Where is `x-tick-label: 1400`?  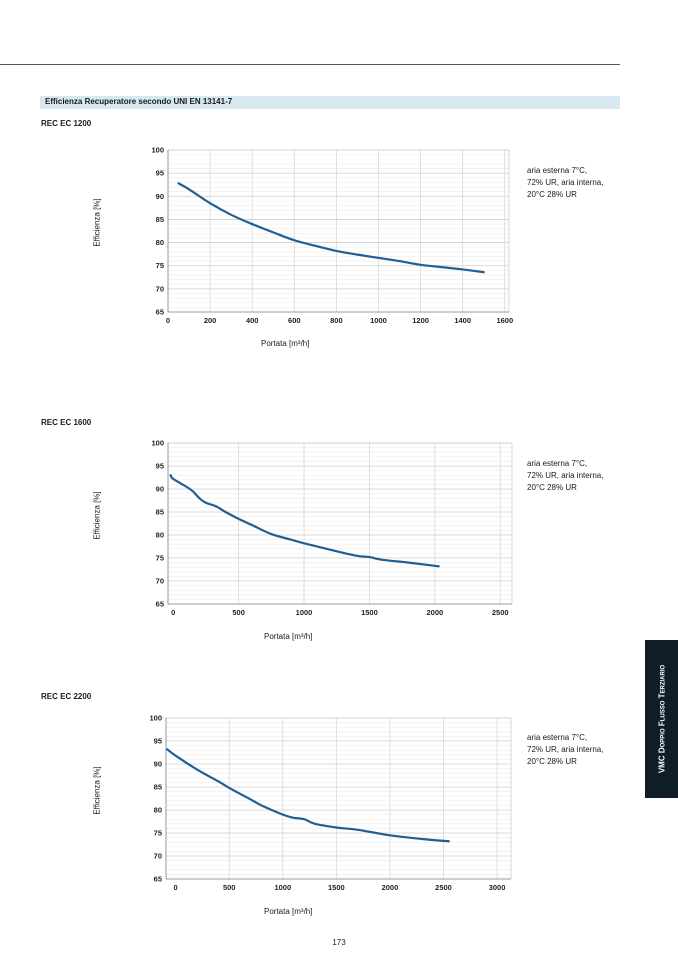
x-tick-label: 1400 is located at coordinates (462, 320).